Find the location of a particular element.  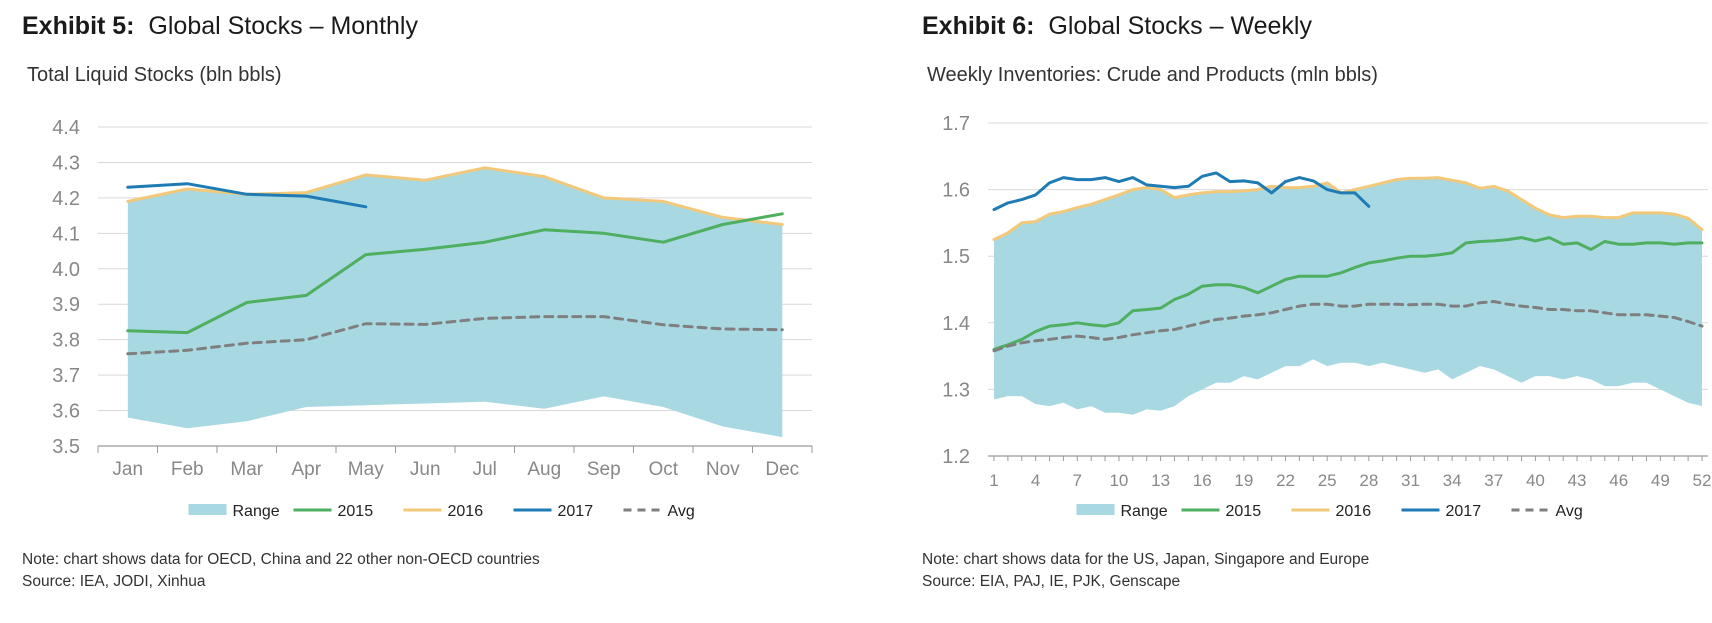

chart-2-x-tick-label: 10 is located at coordinates (1118, 480).